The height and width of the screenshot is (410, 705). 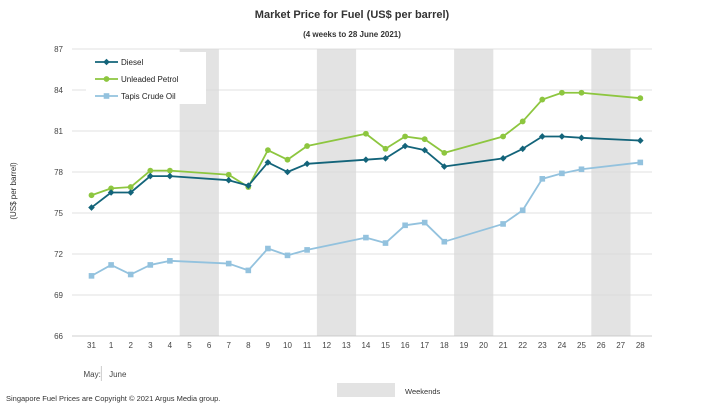 What do you see at coordinates (248, 345) in the screenshot?
I see `x-tick-8: 8` at bounding box center [248, 345].